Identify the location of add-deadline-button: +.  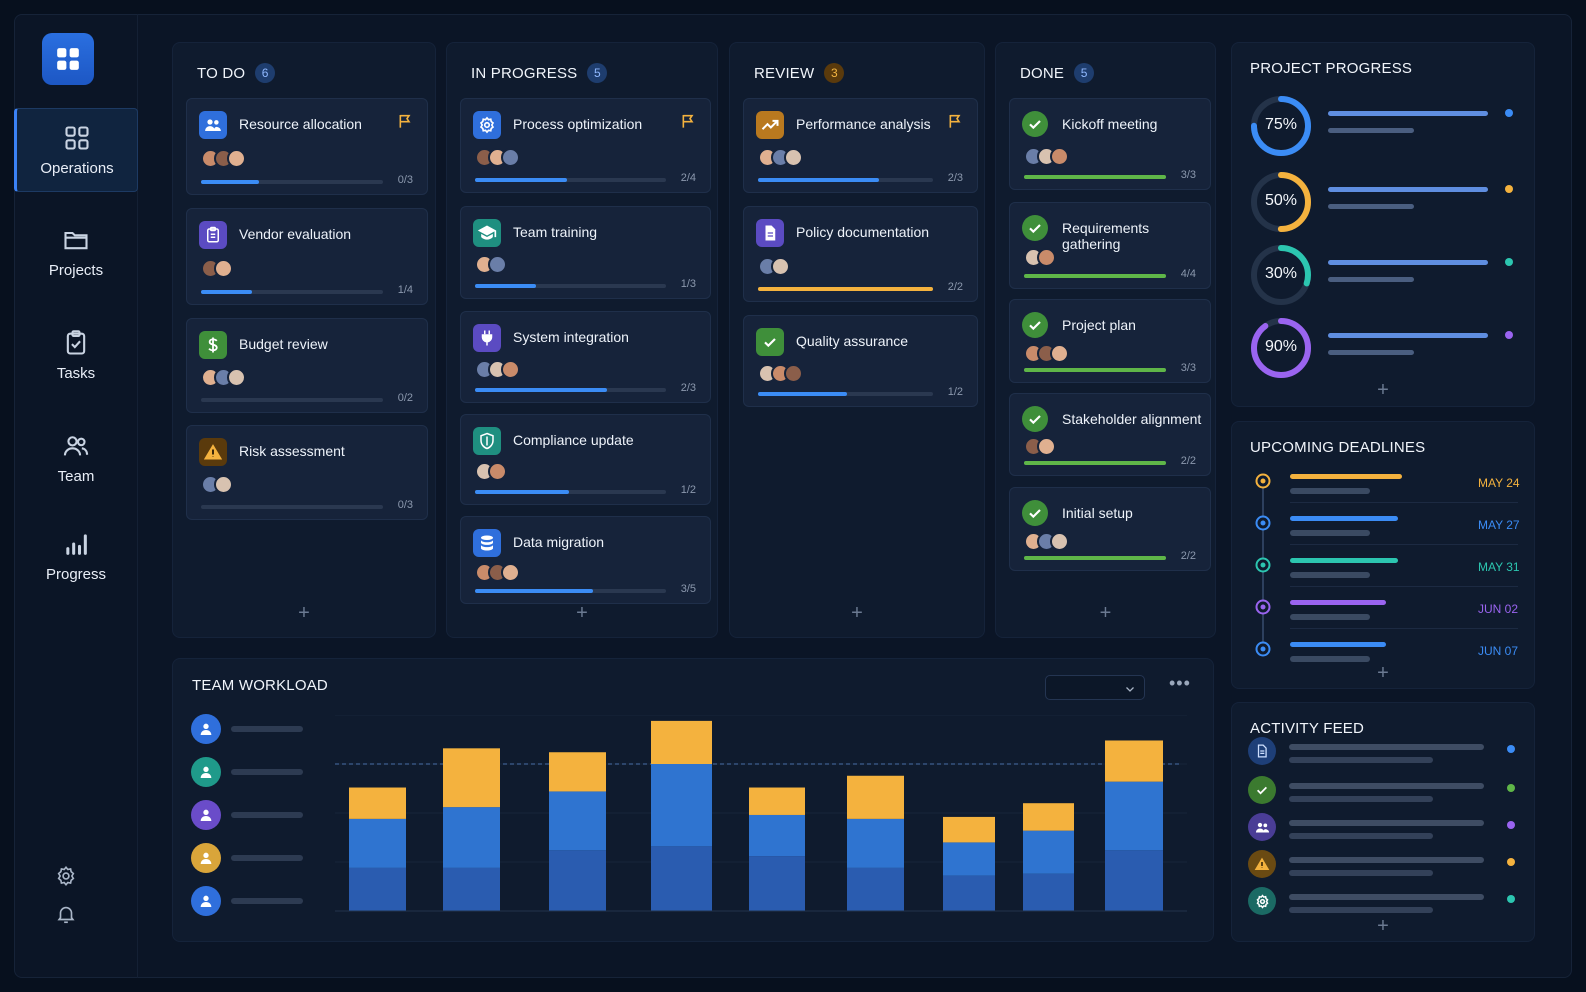
(1383, 673).